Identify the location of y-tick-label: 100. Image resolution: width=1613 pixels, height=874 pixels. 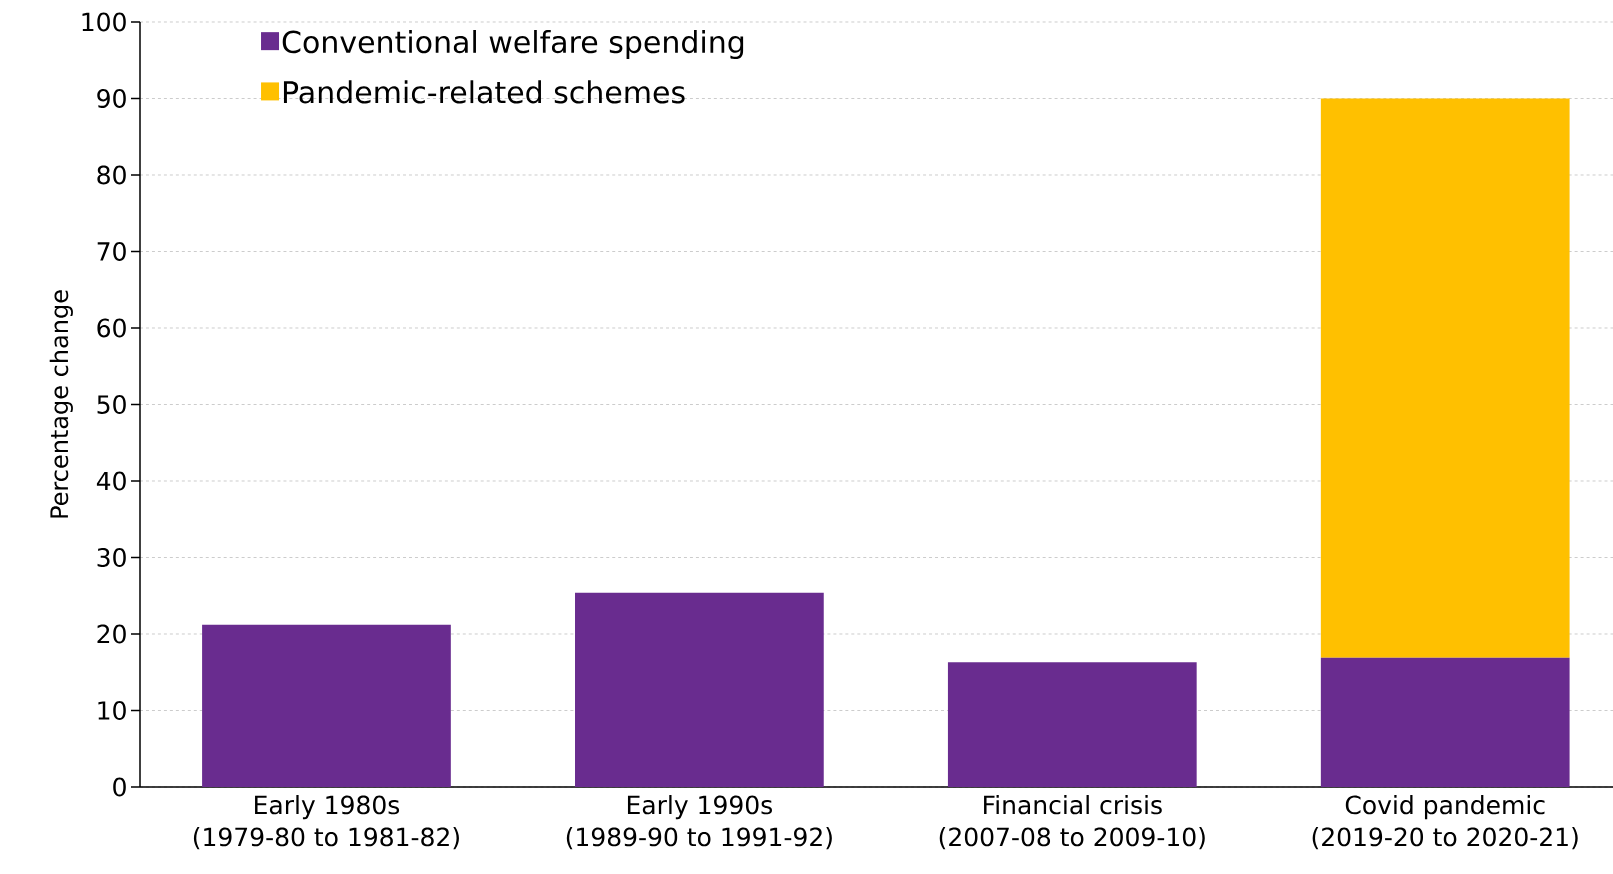
(104, 22).